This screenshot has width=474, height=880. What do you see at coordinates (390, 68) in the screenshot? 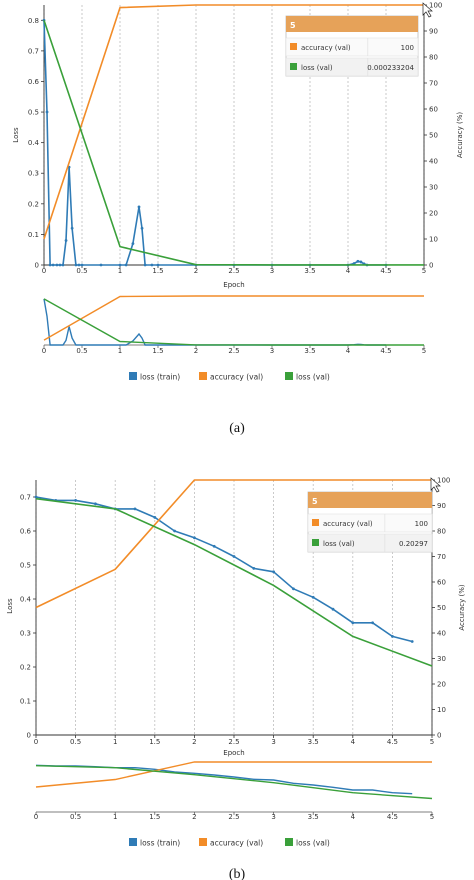
I see `tooltip-row-value: 0.000233204` at bounding box center [390, 68].